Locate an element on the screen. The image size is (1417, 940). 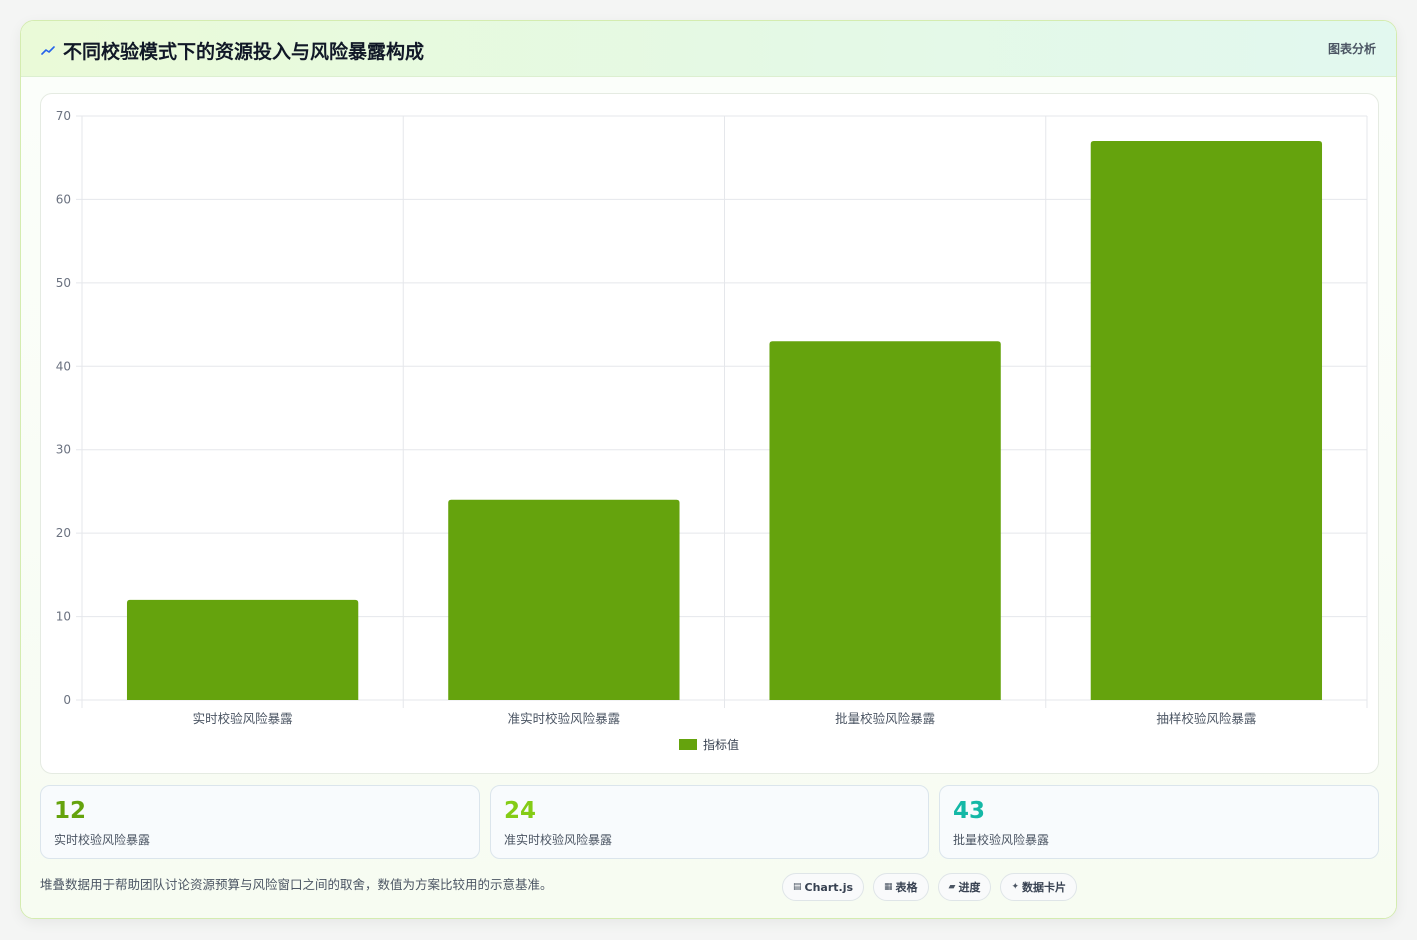
sparkle-icon: ✦ is located at coordinates (1015, 887).